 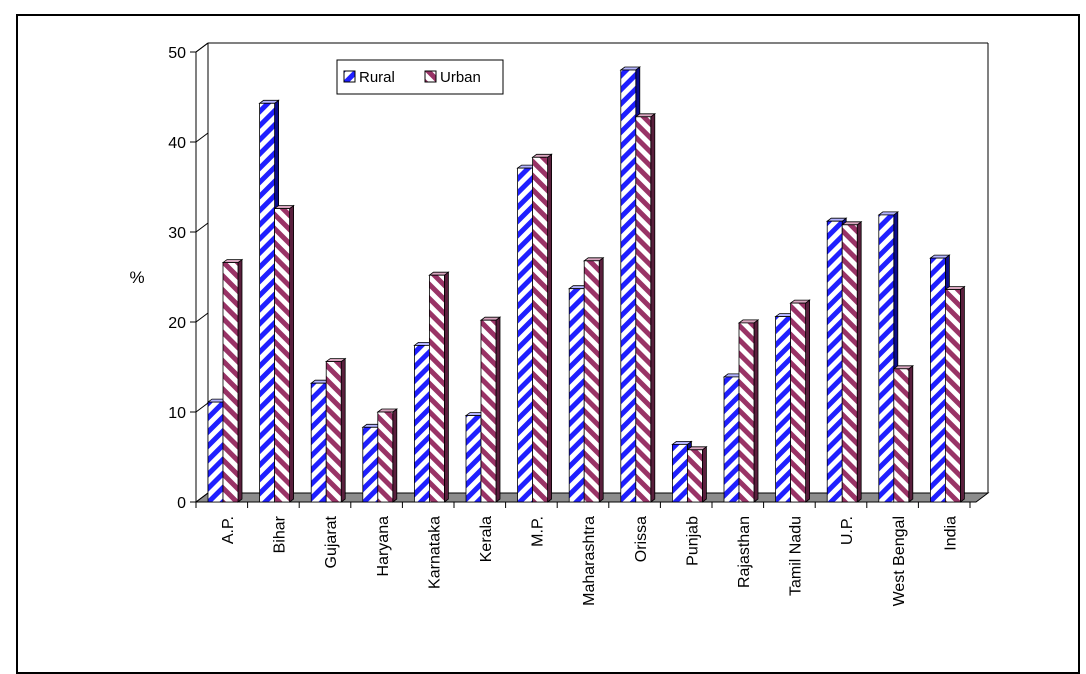 I want to click on legend-label-rural: Rural, so click(x=377, y=77).